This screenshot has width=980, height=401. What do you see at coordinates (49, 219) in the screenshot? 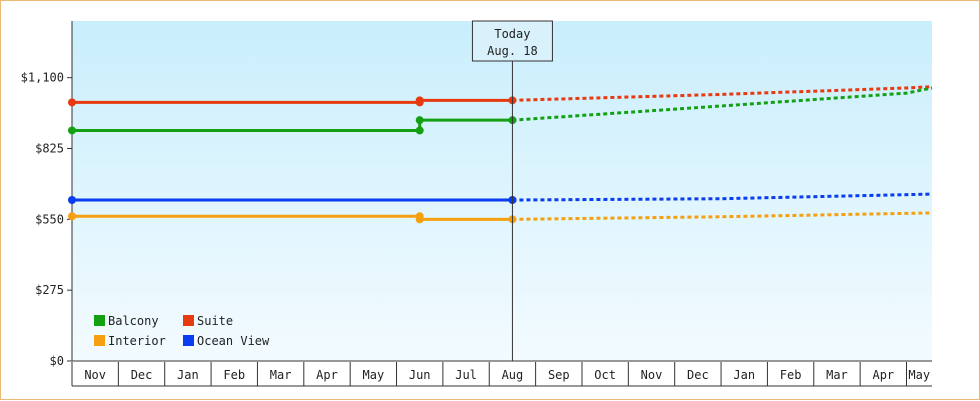
I see `y-tick-label: $550` at bounding box center [49, 219].